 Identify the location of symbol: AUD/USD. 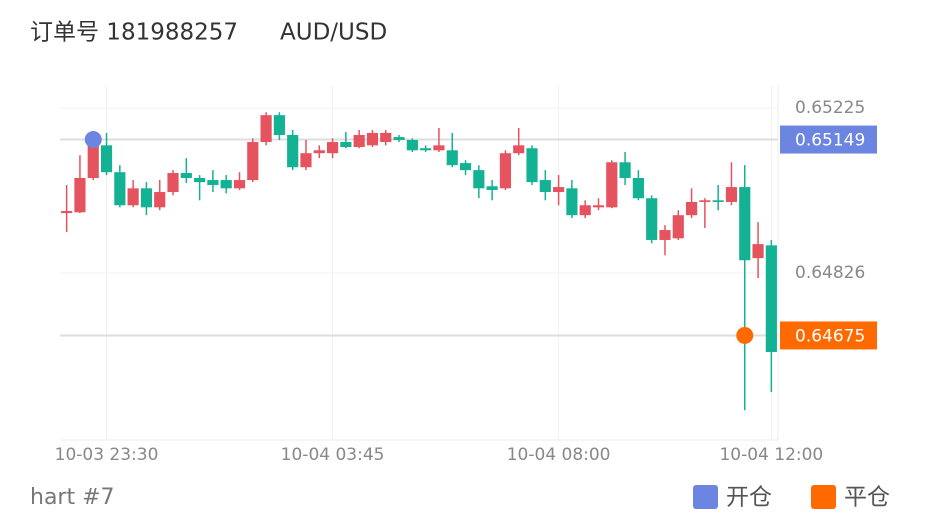
(333, 33).